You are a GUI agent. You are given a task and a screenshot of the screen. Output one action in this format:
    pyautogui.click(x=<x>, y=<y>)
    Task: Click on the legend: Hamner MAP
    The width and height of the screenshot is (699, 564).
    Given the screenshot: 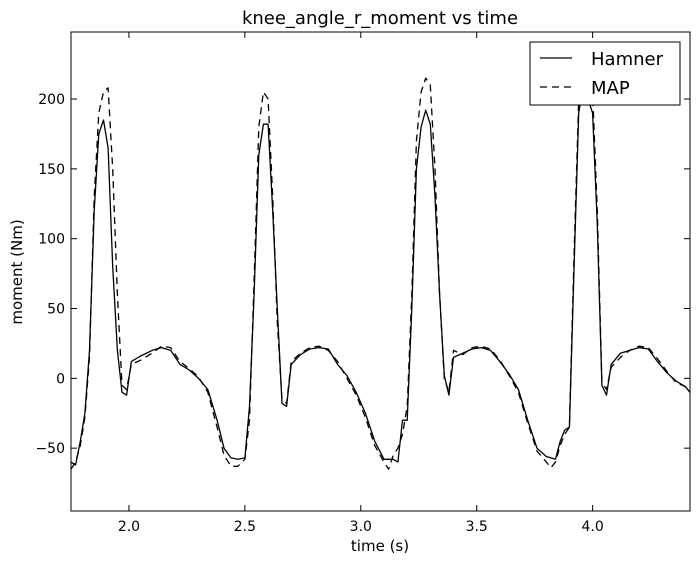 What is the action you would take?
    pyautogui.click(x=605, y=73)
    